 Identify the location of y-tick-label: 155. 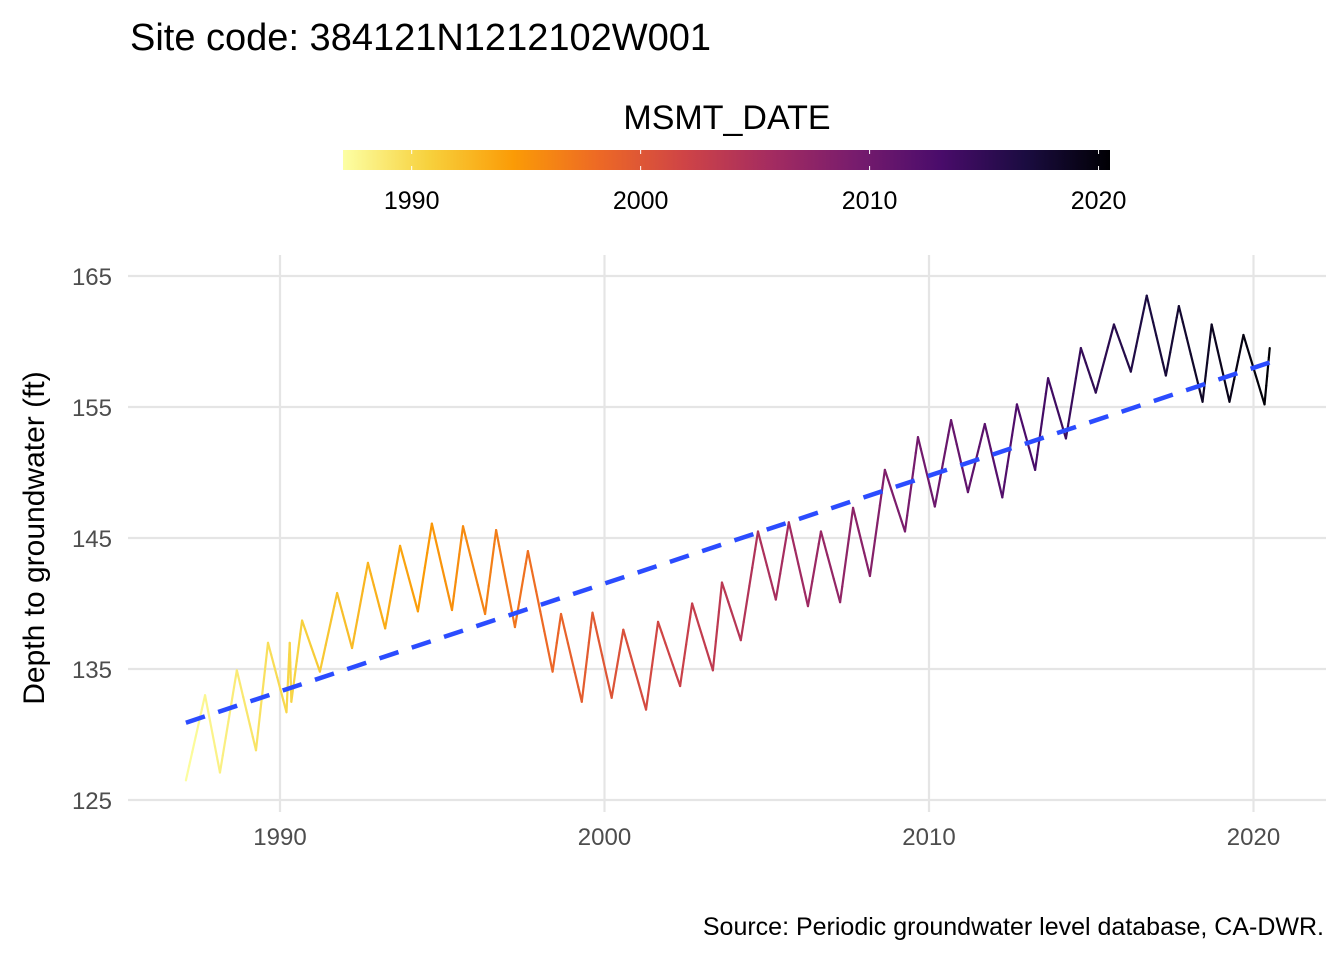
(92, 408).